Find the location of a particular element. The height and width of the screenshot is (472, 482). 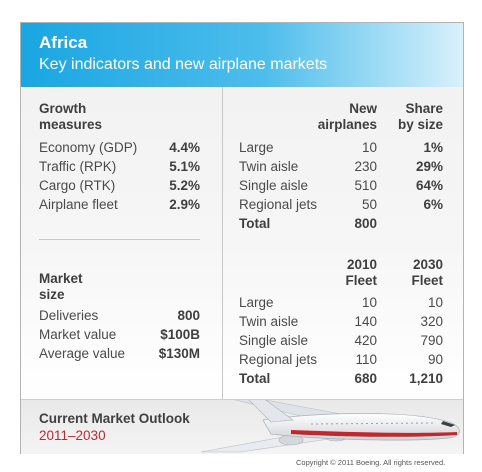

market-label: Deliveries is located at coordinates (69, 315).